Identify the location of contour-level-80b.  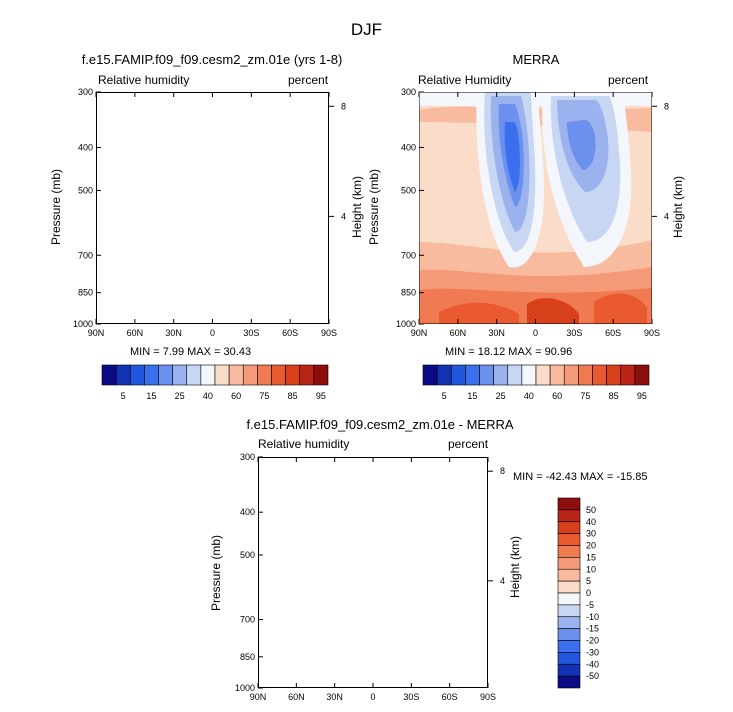
(620, 308).